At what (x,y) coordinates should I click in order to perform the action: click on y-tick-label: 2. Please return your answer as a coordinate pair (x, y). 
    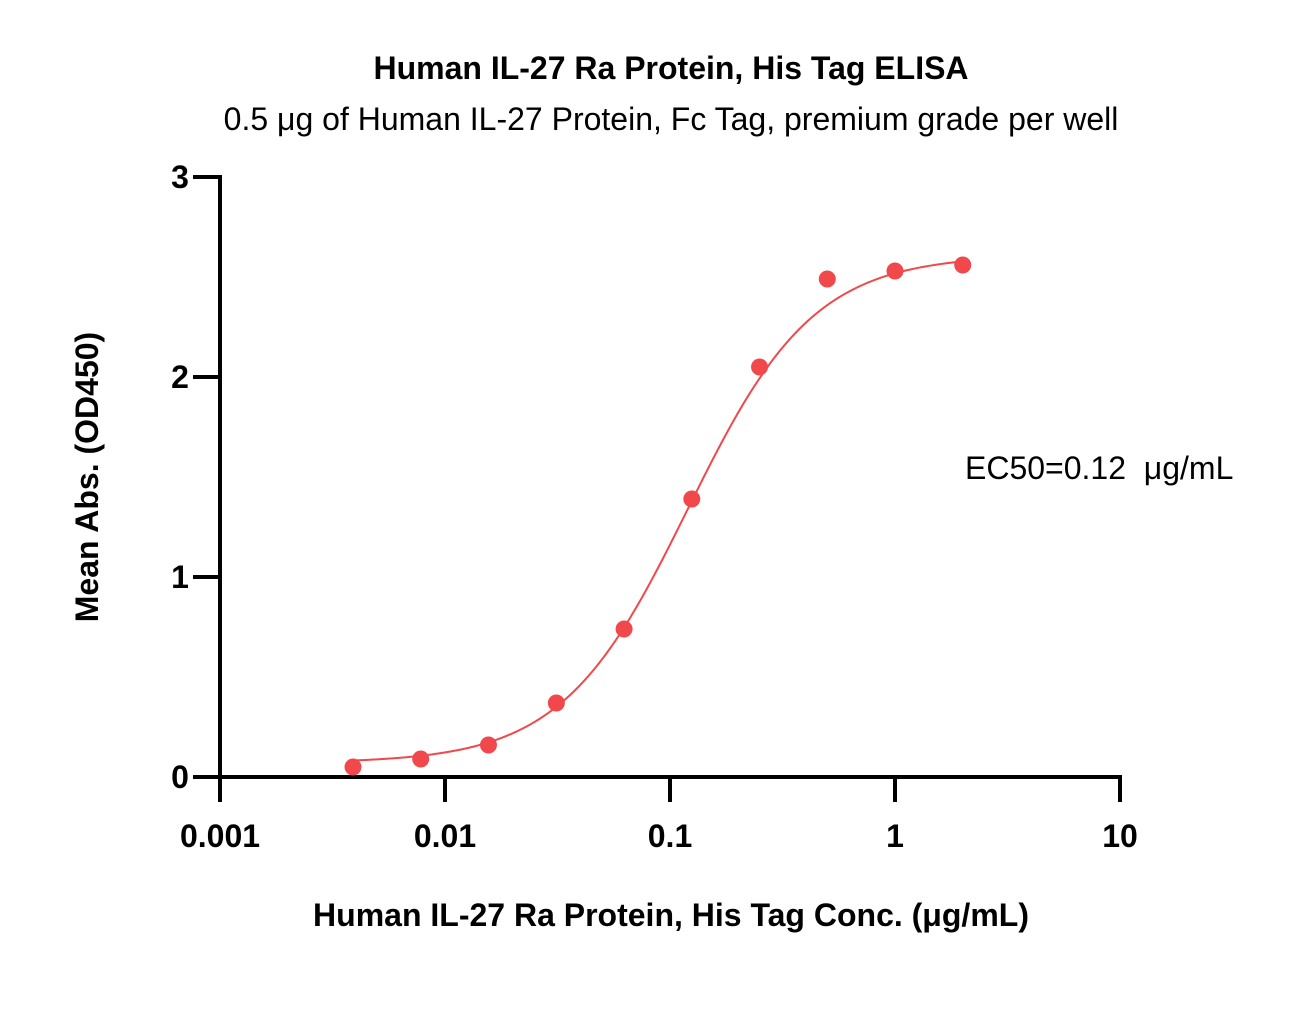
    Looking at the image, I should click on (180, 377).